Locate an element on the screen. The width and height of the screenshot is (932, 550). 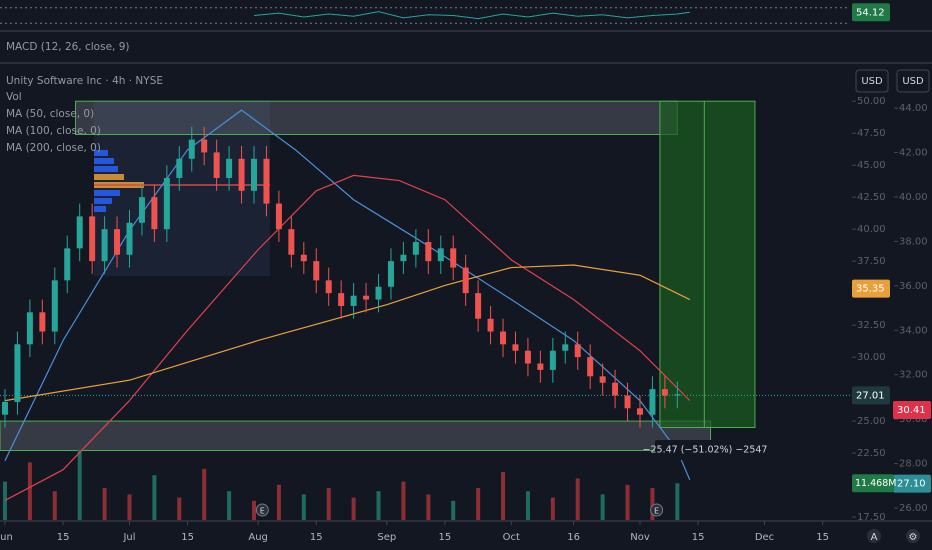
position-label-box is located at coordinates (705, 450).